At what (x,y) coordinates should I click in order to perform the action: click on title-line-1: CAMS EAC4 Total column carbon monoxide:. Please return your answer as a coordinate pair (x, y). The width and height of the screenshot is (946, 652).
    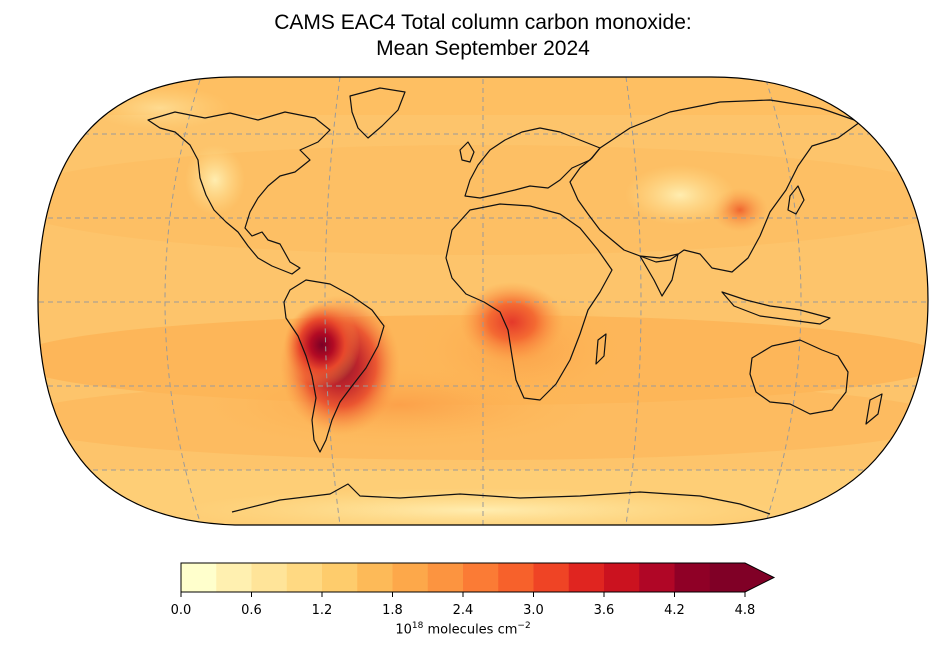
    Looking at the image, I should click on (483, 22).